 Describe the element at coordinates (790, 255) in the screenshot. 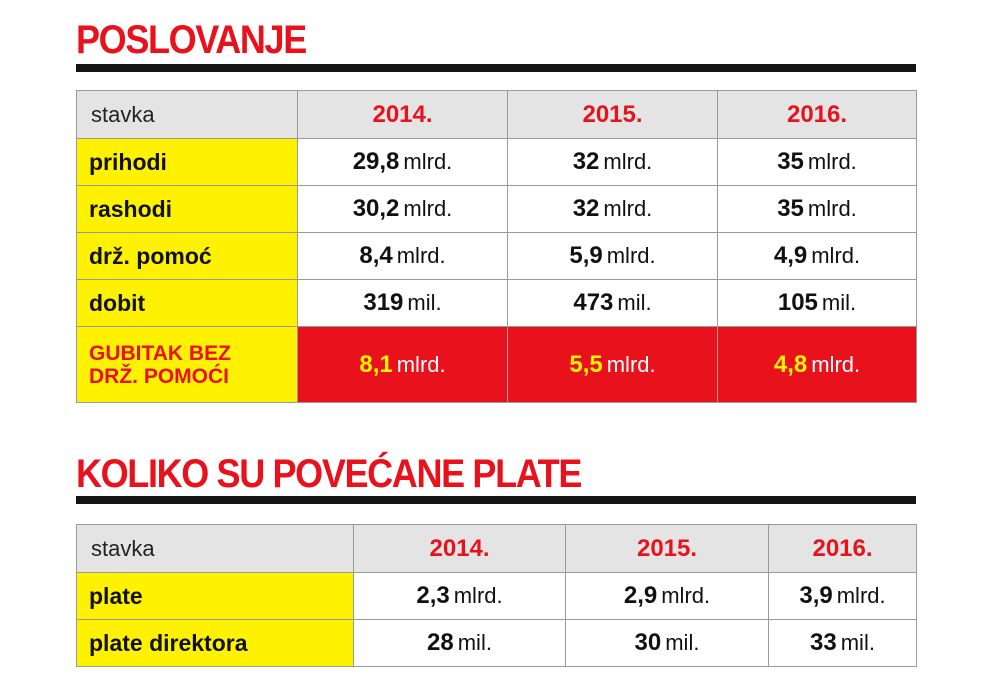

I see `value-number: 4,9` at that location.